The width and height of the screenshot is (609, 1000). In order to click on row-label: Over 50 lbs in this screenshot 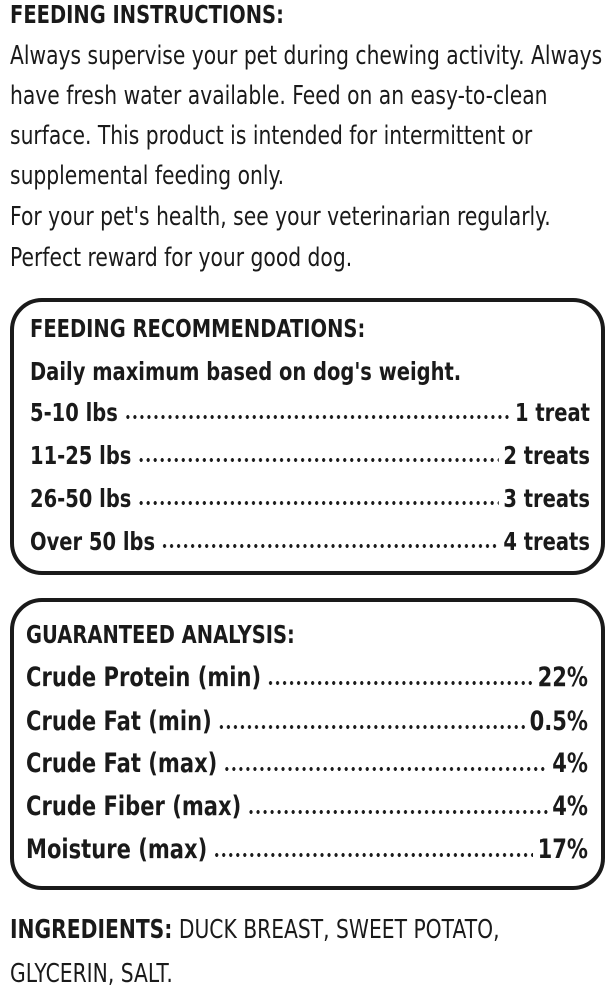, I will do `click(93, 541)`.